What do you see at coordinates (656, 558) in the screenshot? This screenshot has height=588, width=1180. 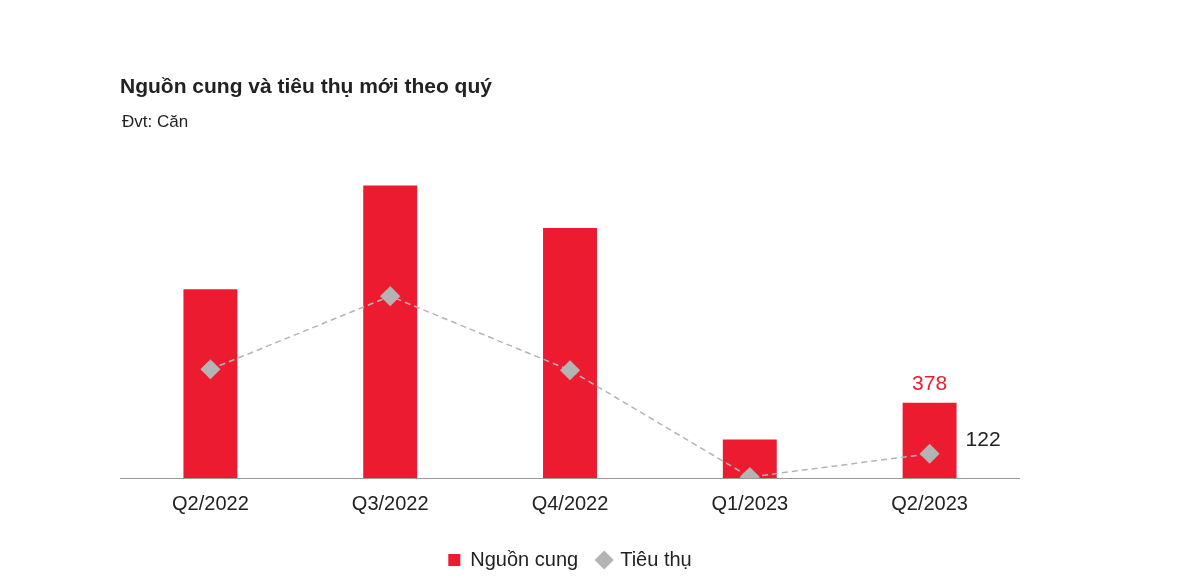 I see `legend-label: Tiêu thụ` at bounding box center [656, 558].